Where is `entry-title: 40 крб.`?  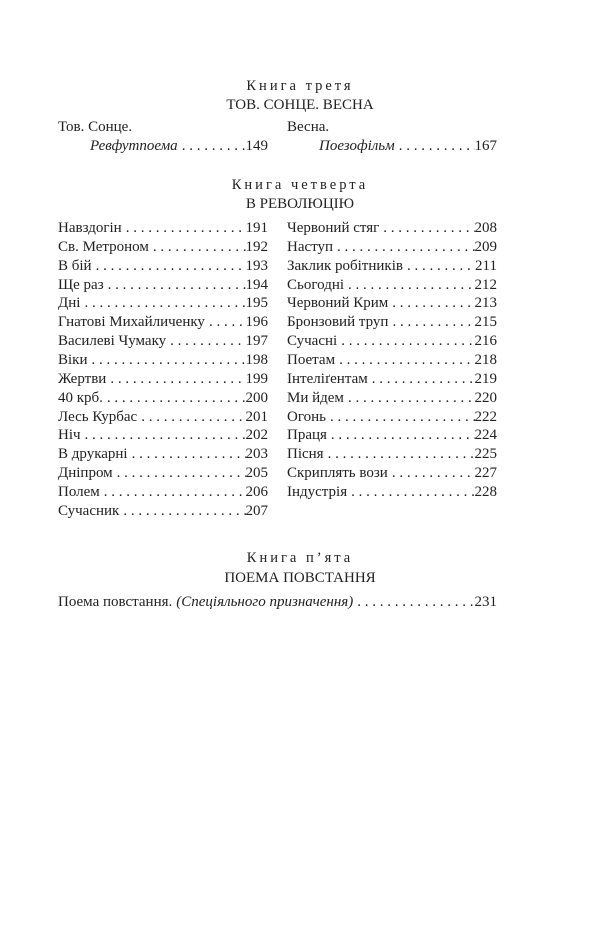 entry-title: 40 крб. is located at coordinates (80, 397).